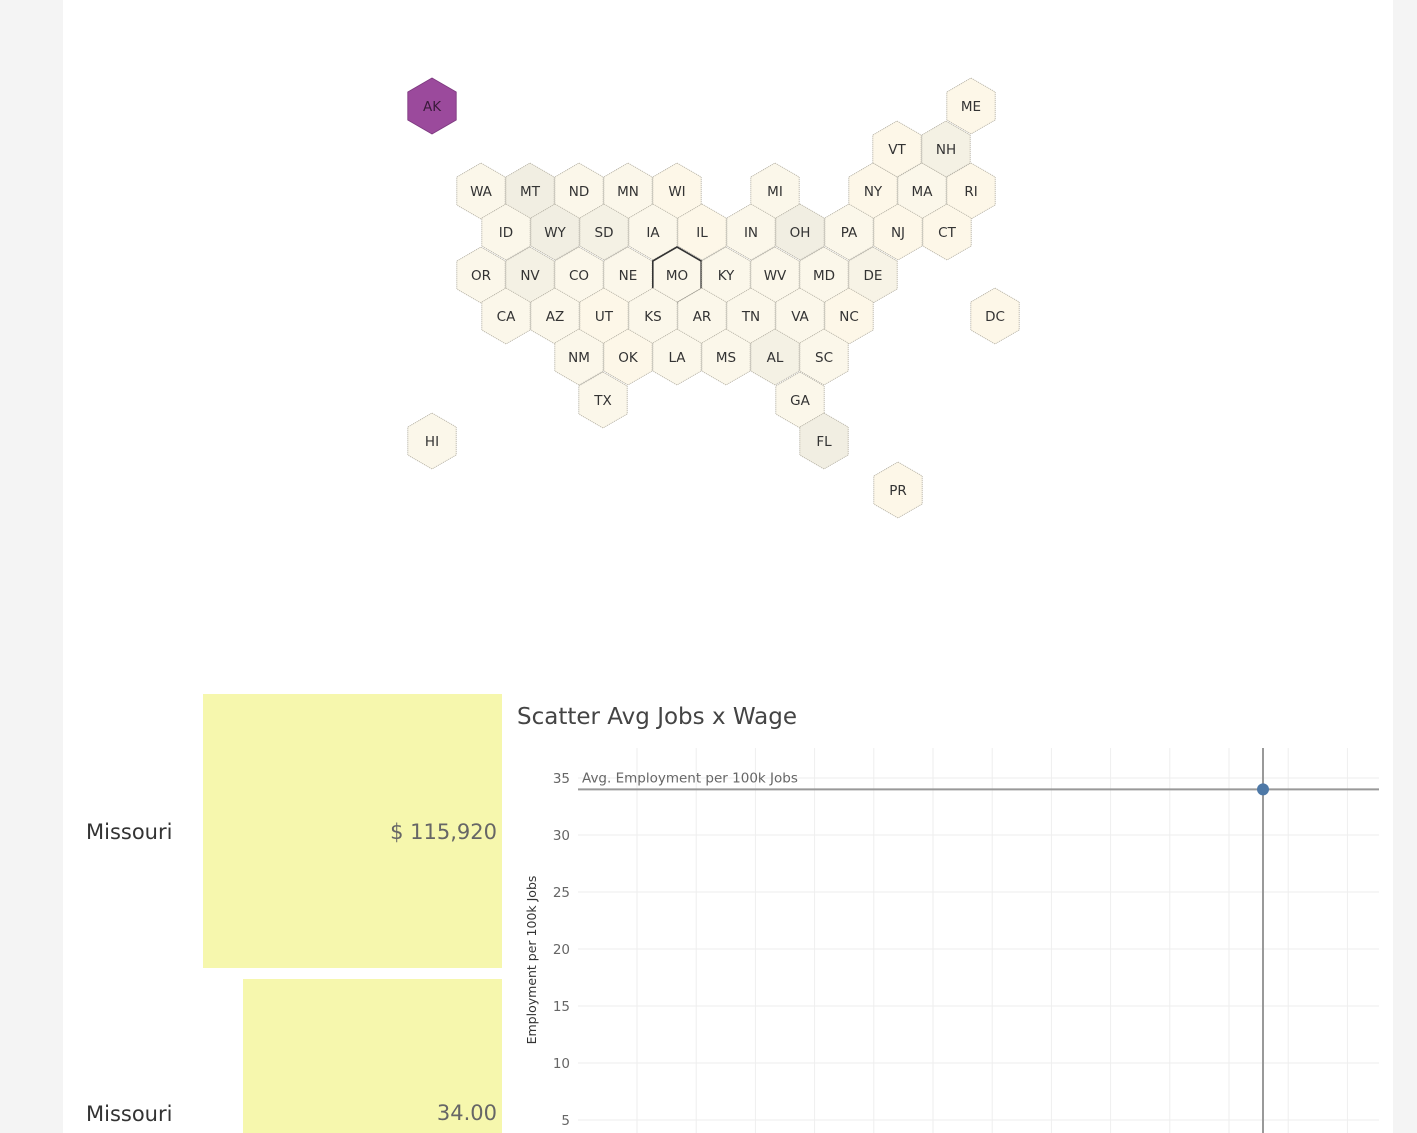  I want to click on state-hex-sd: SD, so click(604, 232).